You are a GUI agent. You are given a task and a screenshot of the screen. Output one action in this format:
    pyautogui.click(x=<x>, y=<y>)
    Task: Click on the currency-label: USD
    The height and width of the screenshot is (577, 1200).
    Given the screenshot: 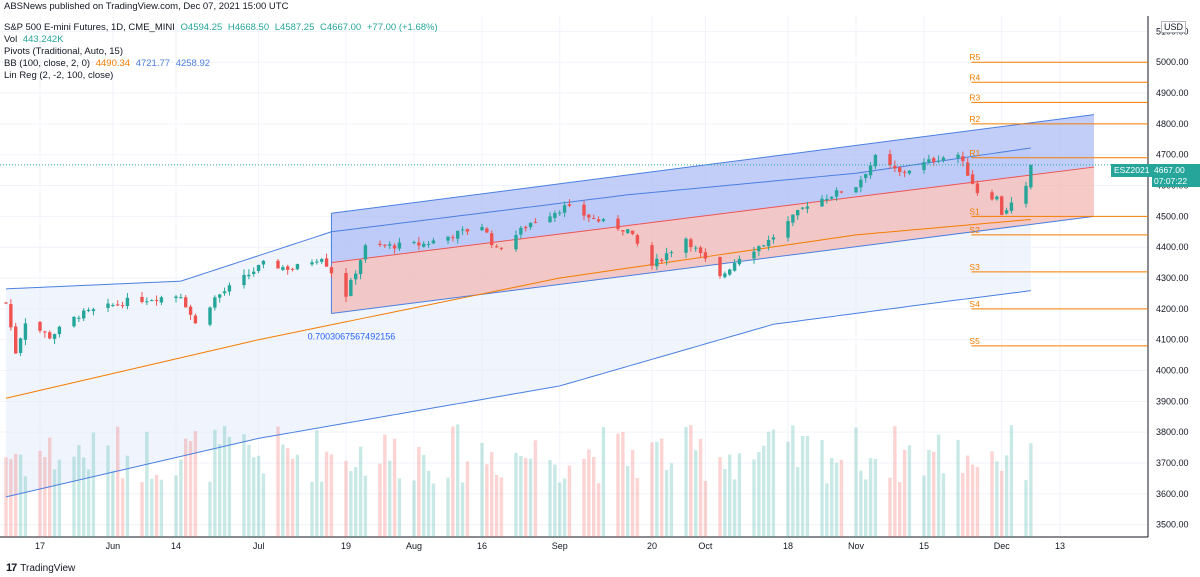 What is the action you would take?
    pyautogui.click(x=1173, y=27)
    